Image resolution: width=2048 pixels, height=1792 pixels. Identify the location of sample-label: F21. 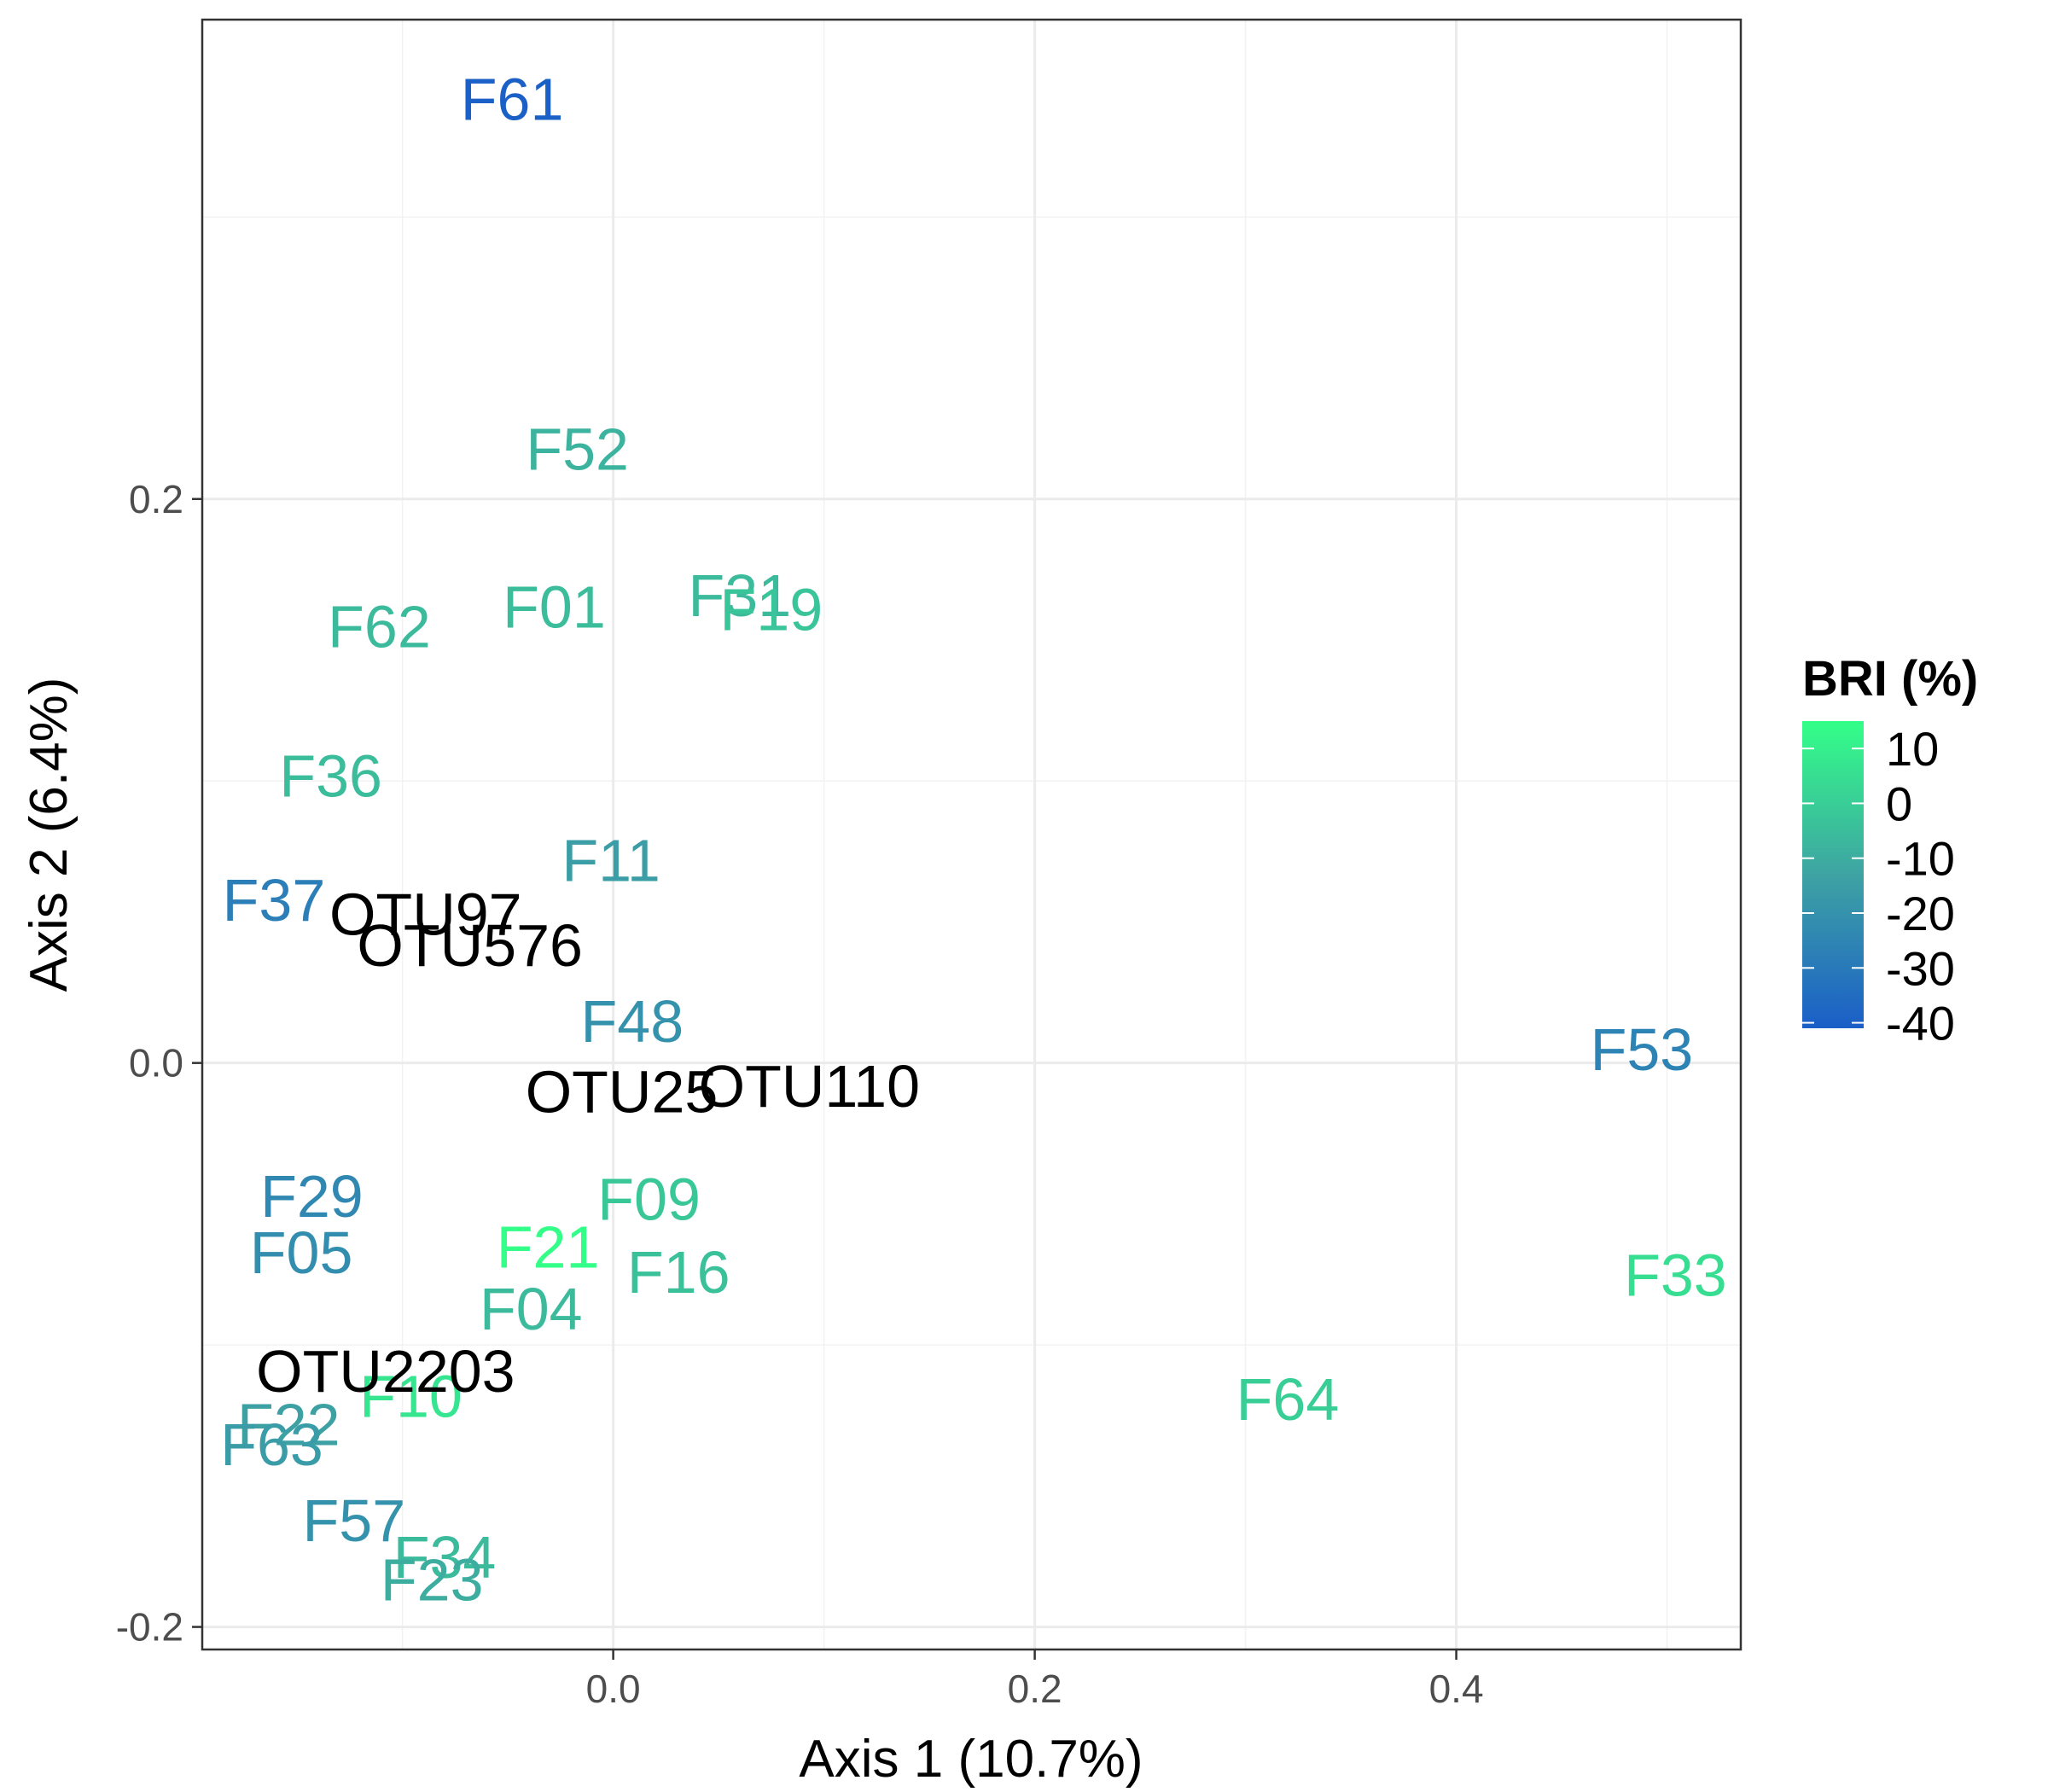
(548, 1246).